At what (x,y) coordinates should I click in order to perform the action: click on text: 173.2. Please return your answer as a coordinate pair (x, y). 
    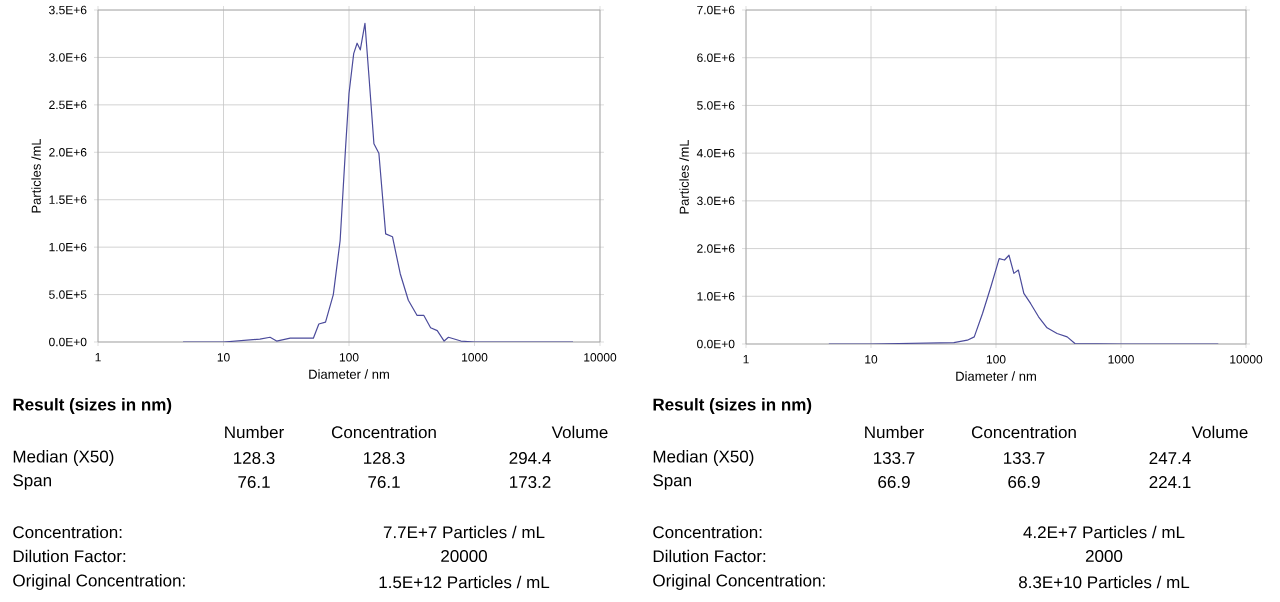
    Looking at the image, I should click on (530, 482).